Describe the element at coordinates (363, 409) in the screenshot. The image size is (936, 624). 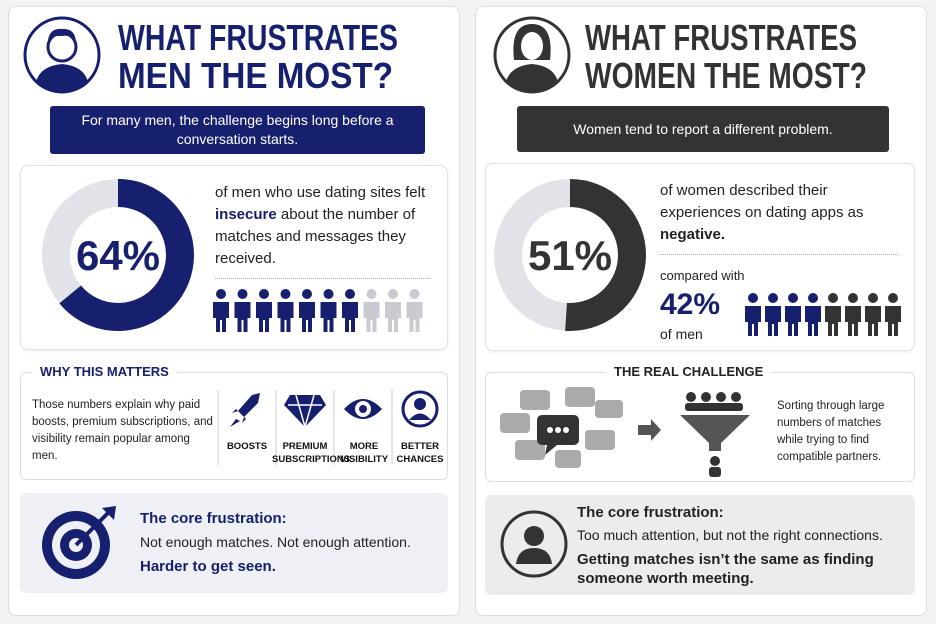
I see `eye-pupil` at that location.